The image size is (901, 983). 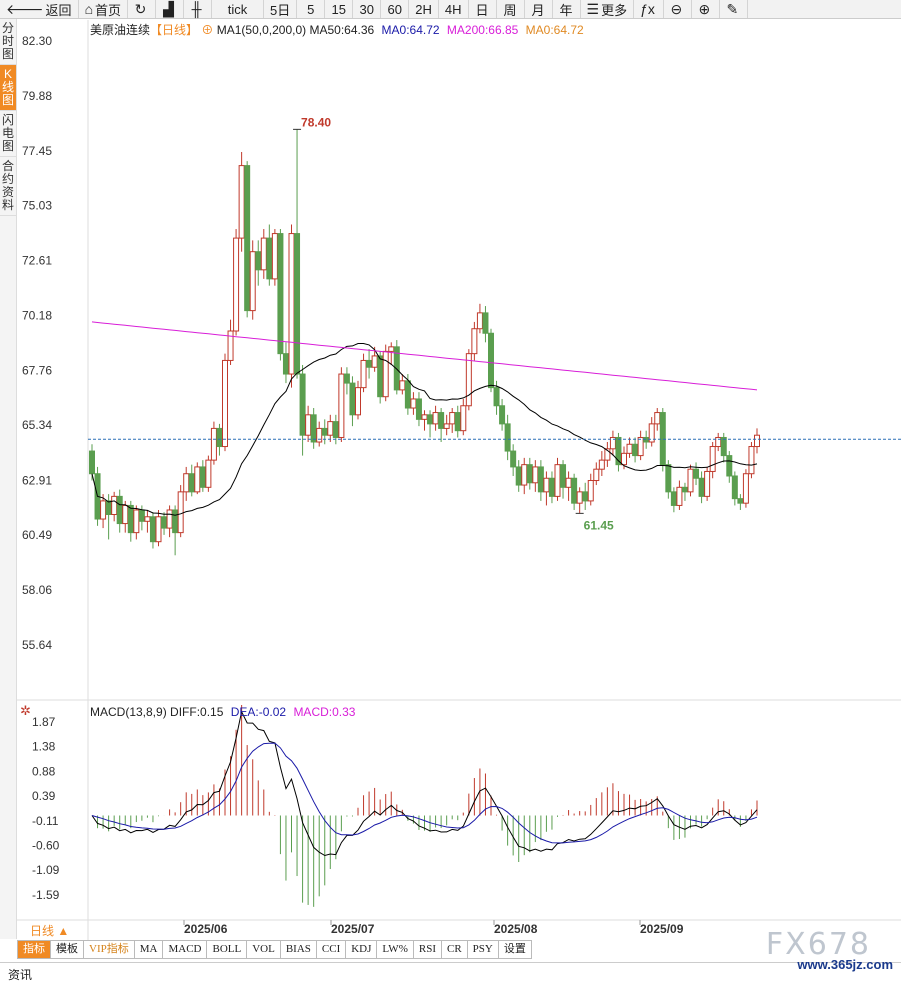 I want to click on toolbar-item-月: 月, so click(x=539, y=9).